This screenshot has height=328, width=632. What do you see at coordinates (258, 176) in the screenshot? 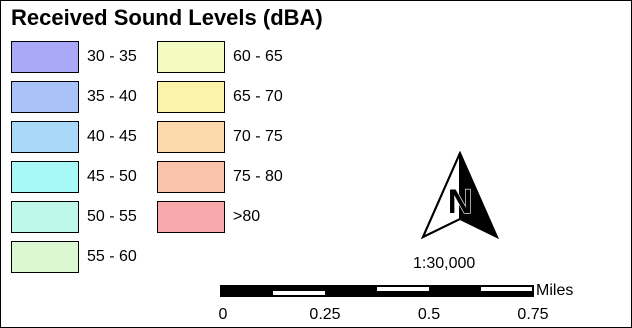
I see `legend-label: 75 - 80` at bounding box center [258, 176].